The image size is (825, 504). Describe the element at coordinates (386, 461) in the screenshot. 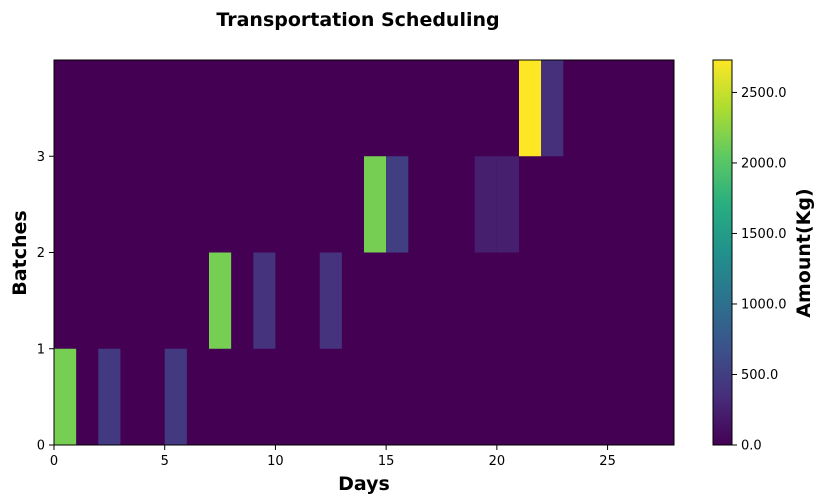

I see `x-tick-label: 15` at that location.